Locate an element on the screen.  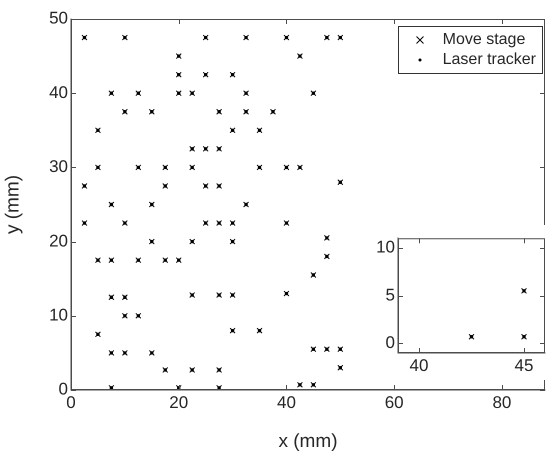
y-tick-label: 50 is located at coordinates (58, 18).